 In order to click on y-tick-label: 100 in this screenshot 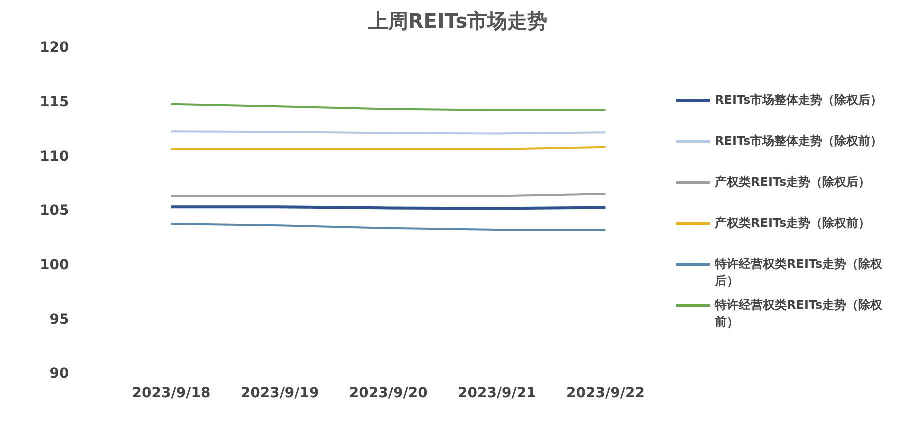, I will do `click(55, 266)`.